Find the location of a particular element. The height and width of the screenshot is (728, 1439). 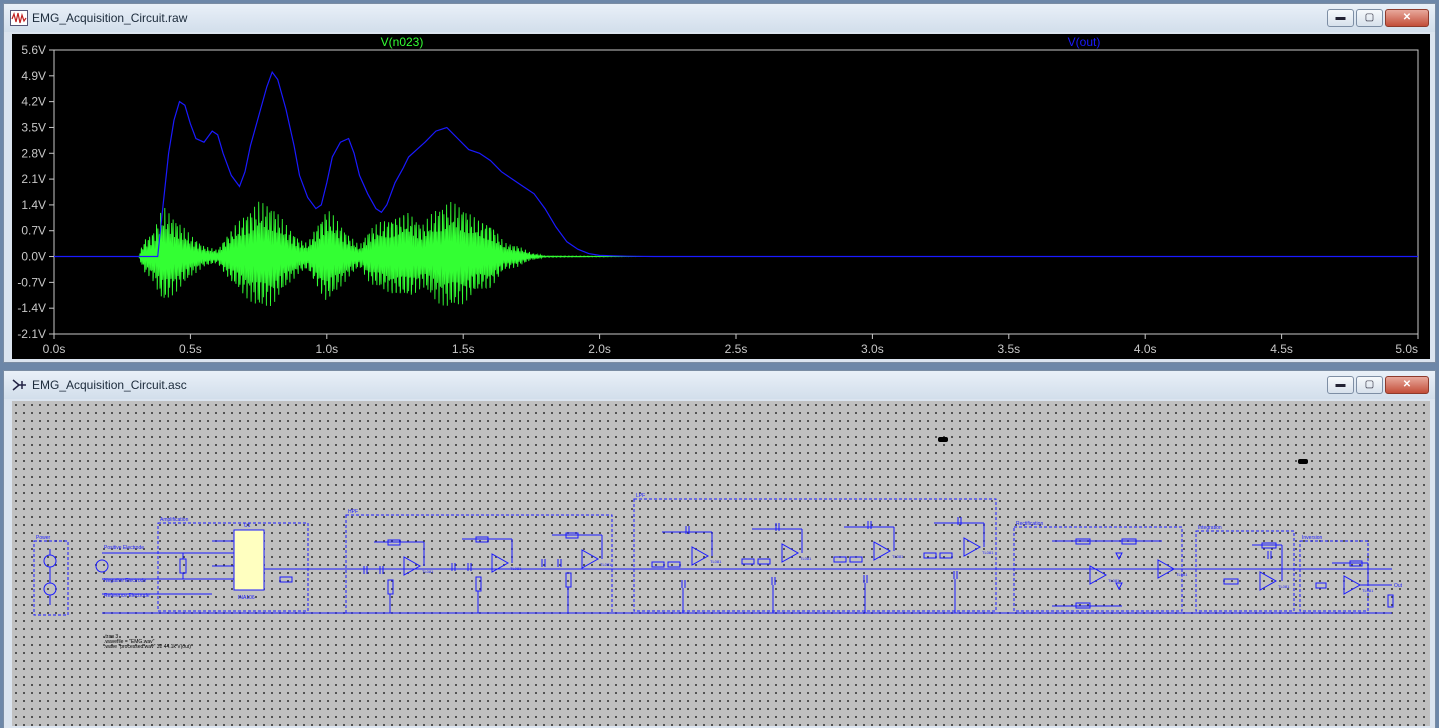

y-tick-label: 1.4V is located at coordinates (33, 205).